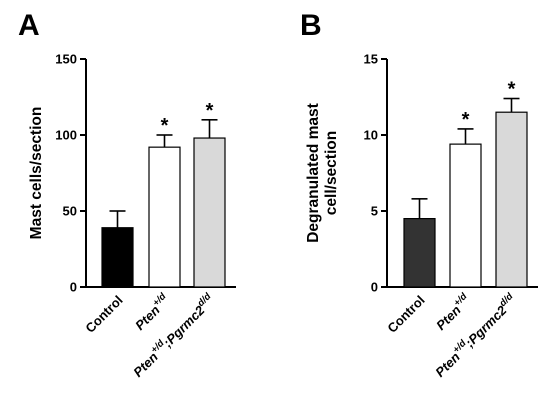 This screenshot has height=419, width=550. Describe the element at coordinates (374, 211) in the screenshot. I see `p1-y-tick-label: 5` at that location.